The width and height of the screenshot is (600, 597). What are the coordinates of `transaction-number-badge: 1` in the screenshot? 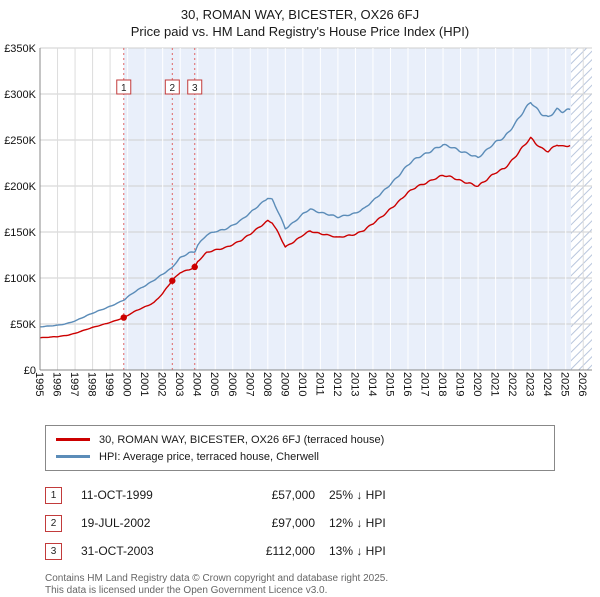 It's located at (53, 495).